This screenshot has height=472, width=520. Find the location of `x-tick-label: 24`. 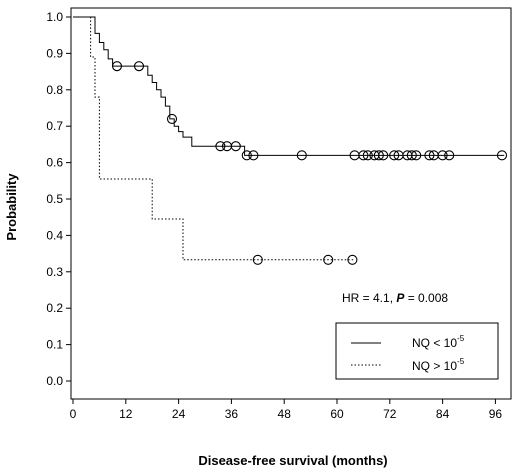

x-tick-label: 24 is located at coordinates (179, 414).